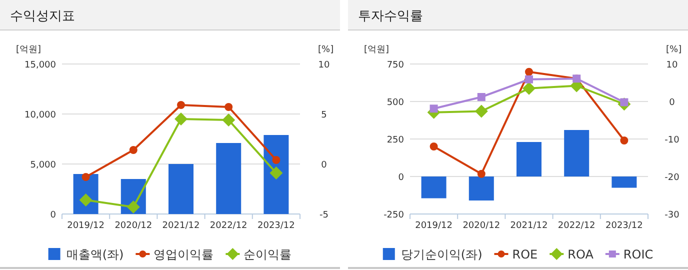  I want to click on legend-label: ROIC, so click(638, 255).